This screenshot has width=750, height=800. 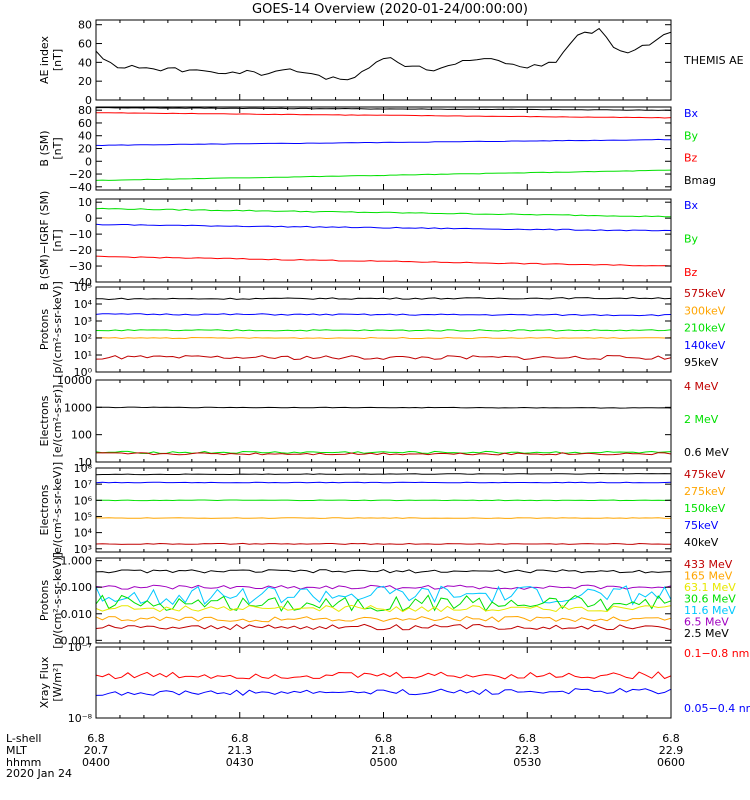 I want to click on legend-label-433-mev: 433 MeV, so click(x=708, y=564).